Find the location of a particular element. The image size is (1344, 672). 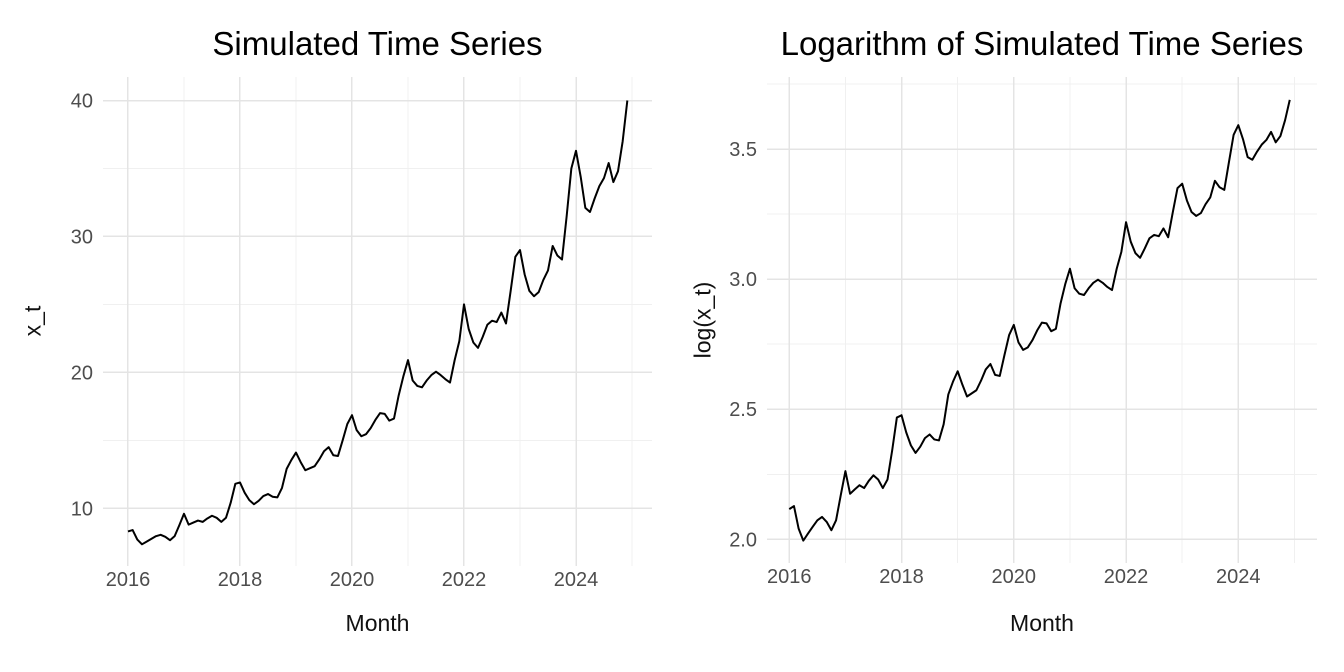

right-x-axis-title: Month is located at coordinates (1042, 623).